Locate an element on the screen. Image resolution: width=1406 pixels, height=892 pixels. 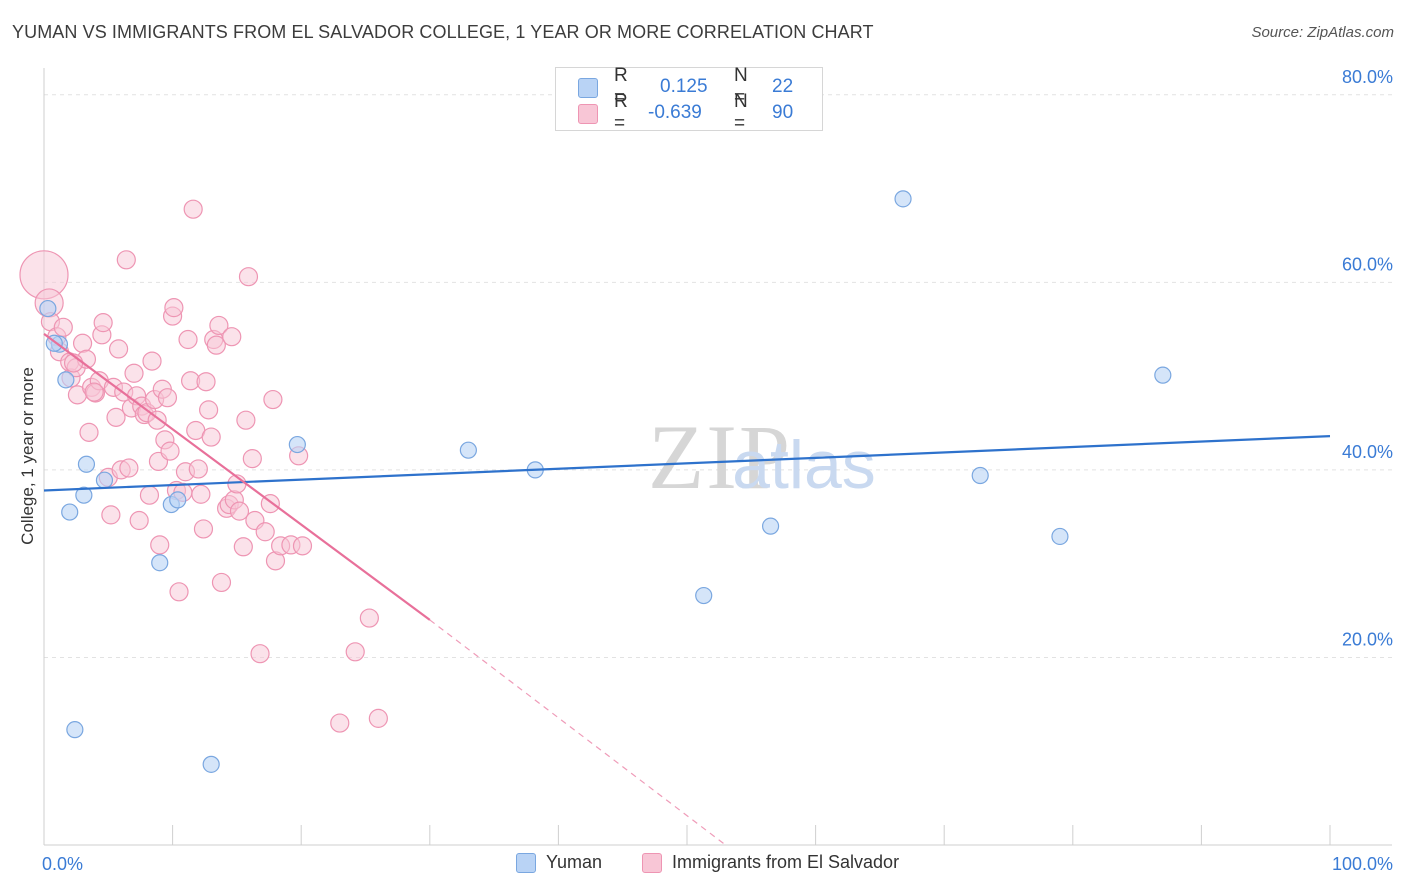
salvador-trend-line is located at coordinates (237, 477).